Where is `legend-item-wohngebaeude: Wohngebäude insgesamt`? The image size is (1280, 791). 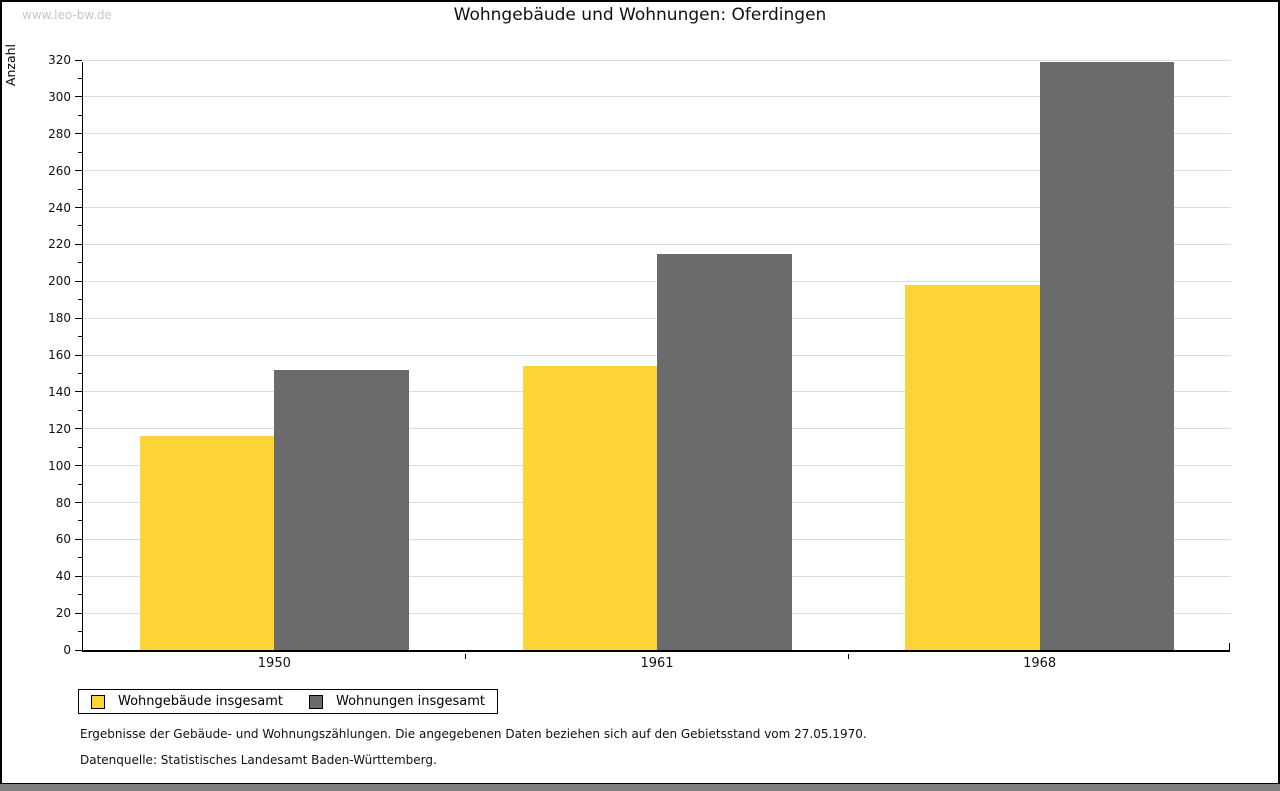 legend-item-wohngebaeude: Wohngebäude insgesamt is located at coordinates (187, 701).